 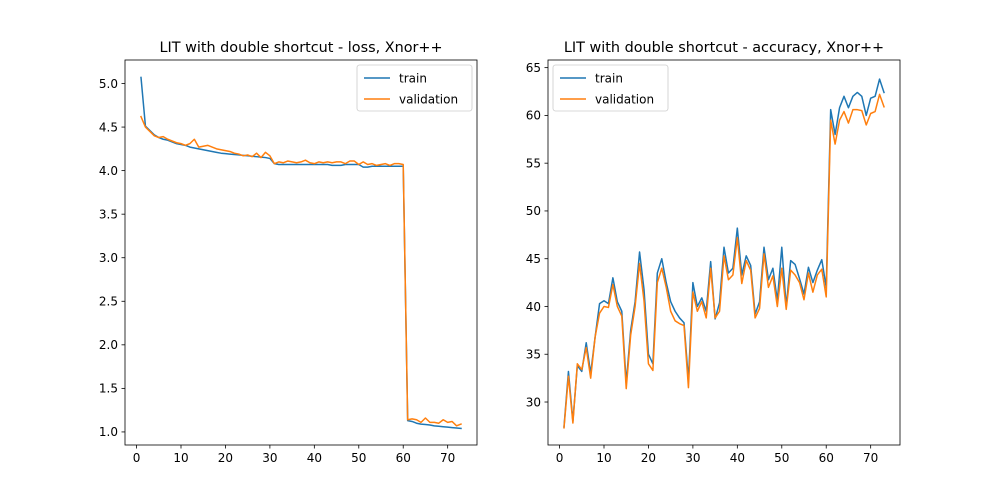 What do you see at coordinates (533, 259) in the screenshot?
I see `y-tick-label: 45` at bounding box center [533, 259].